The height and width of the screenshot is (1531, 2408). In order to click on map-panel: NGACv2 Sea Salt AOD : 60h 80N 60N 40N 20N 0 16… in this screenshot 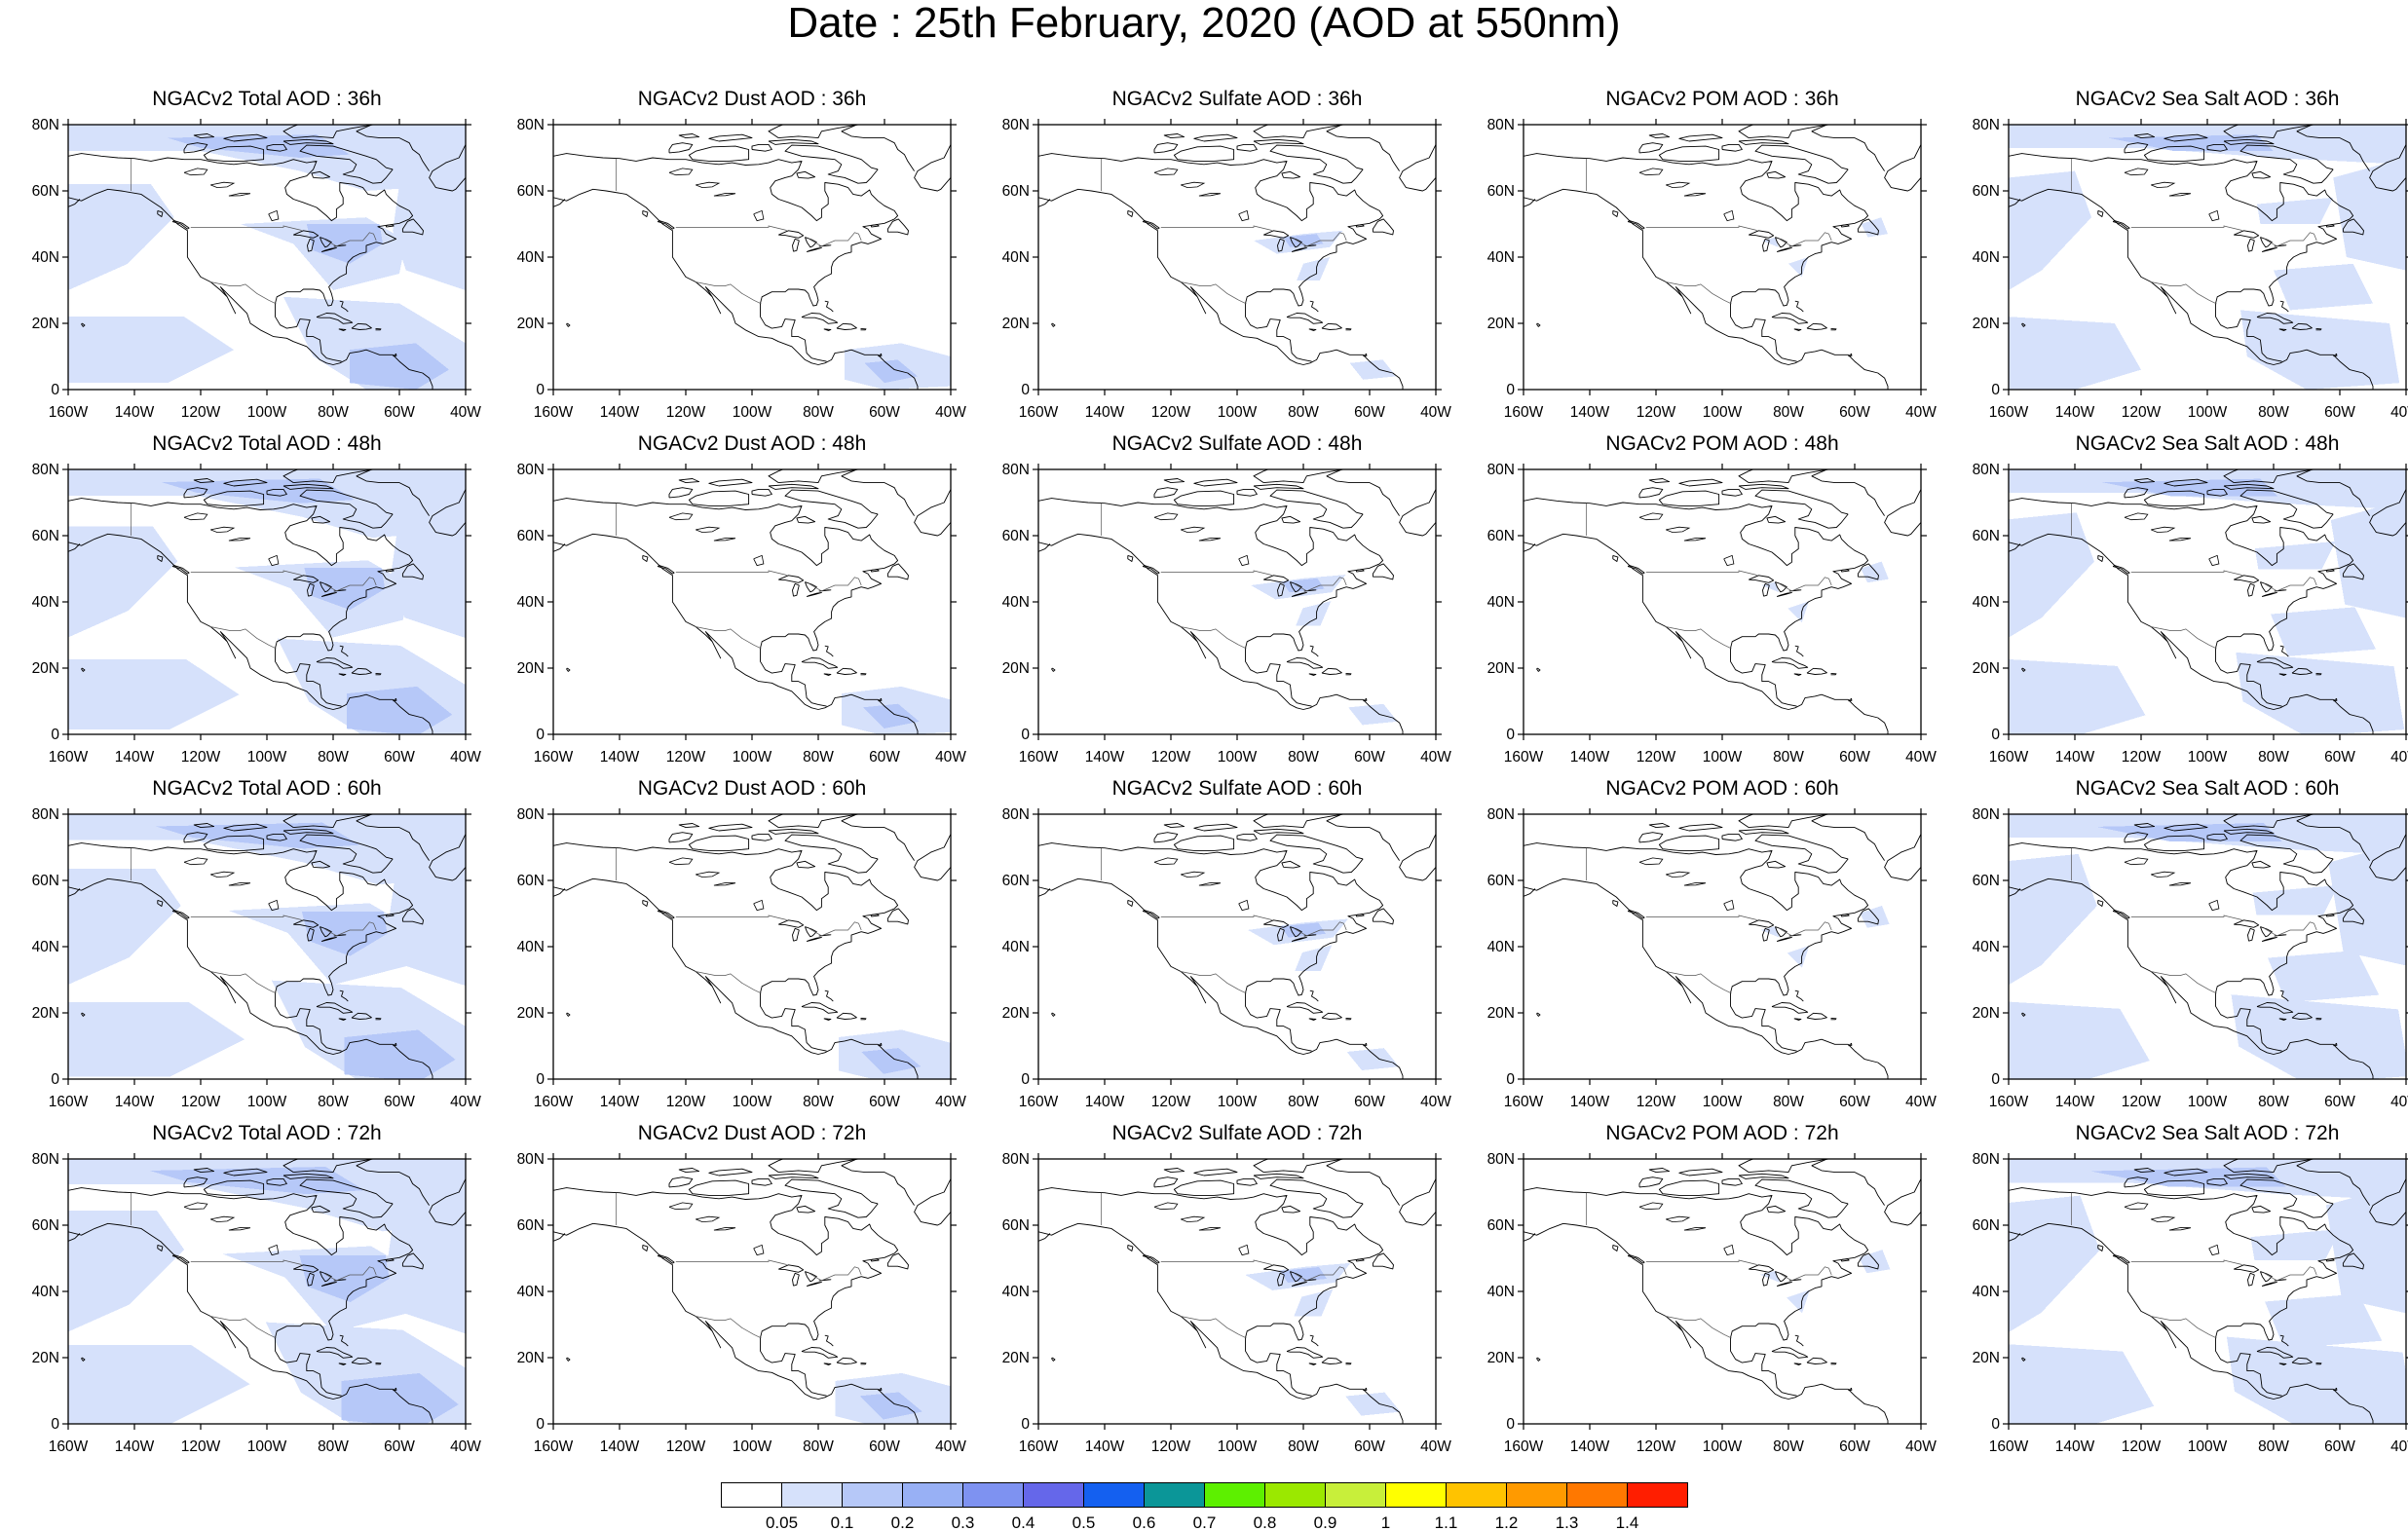, I will do `click(2184, 947)`.